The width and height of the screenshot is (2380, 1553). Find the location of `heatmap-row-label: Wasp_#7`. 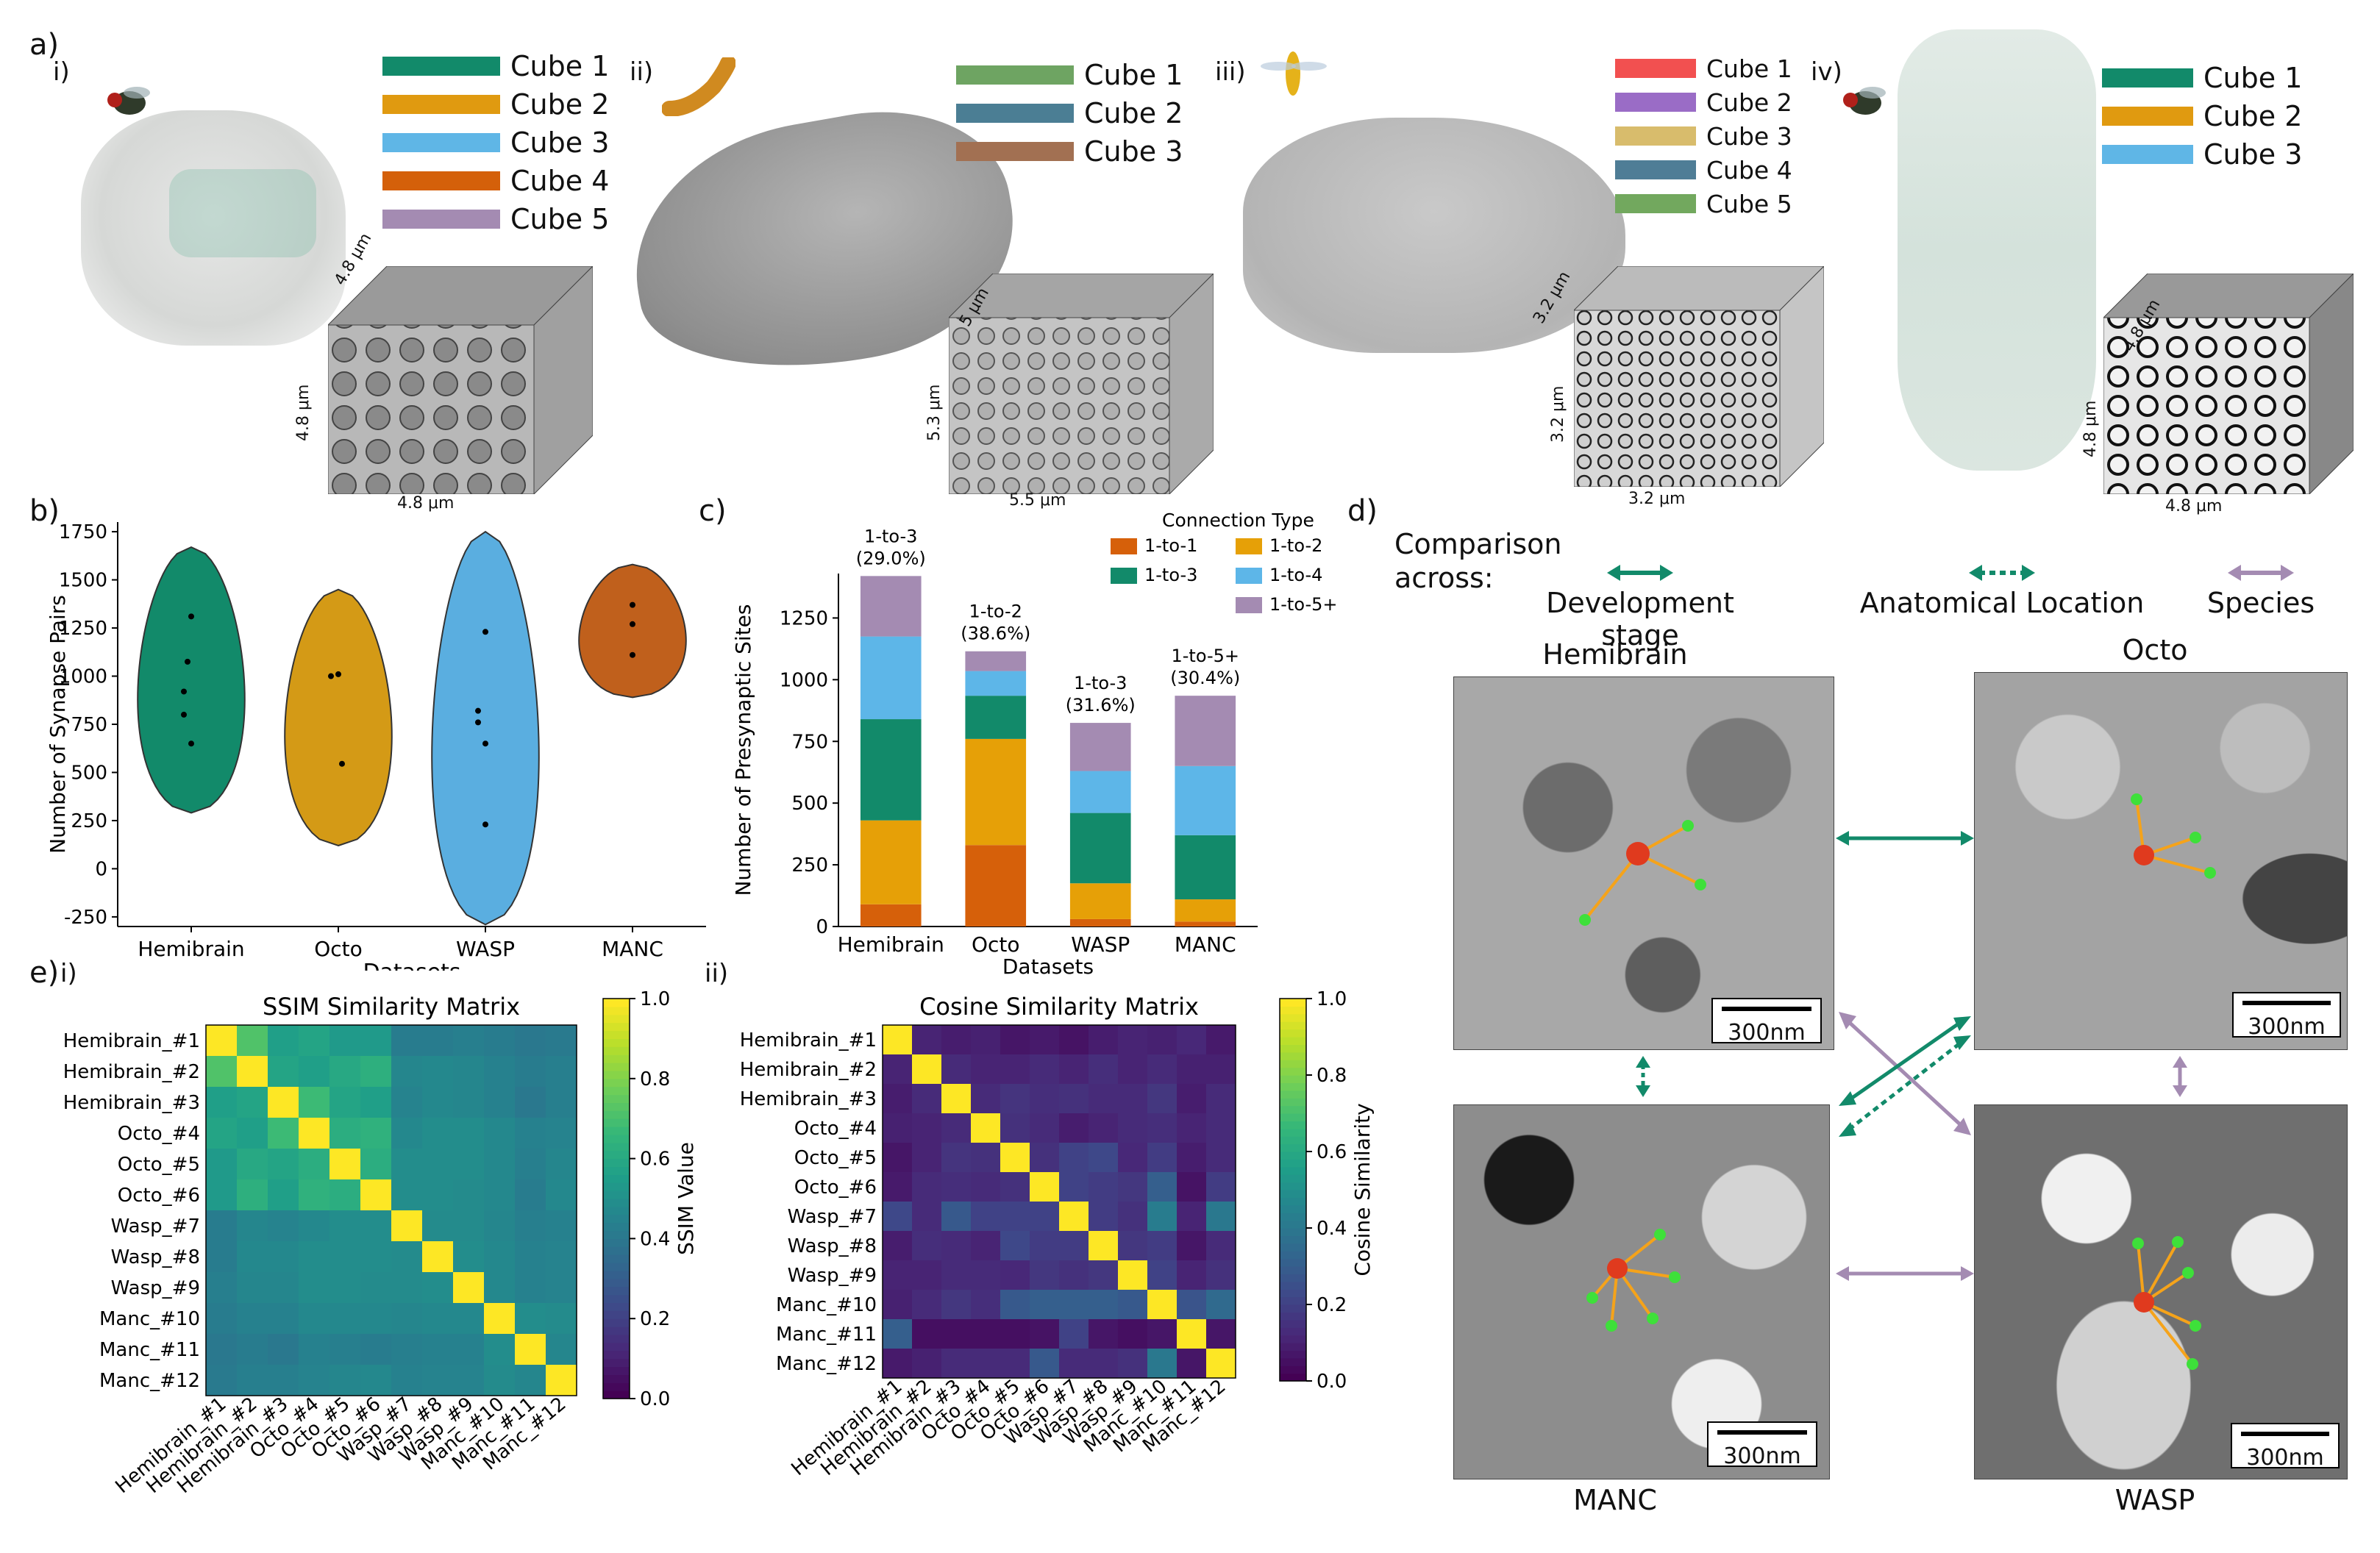

heatmap-row-label: Wasp_#7 is located at coordinates (155, 1226).